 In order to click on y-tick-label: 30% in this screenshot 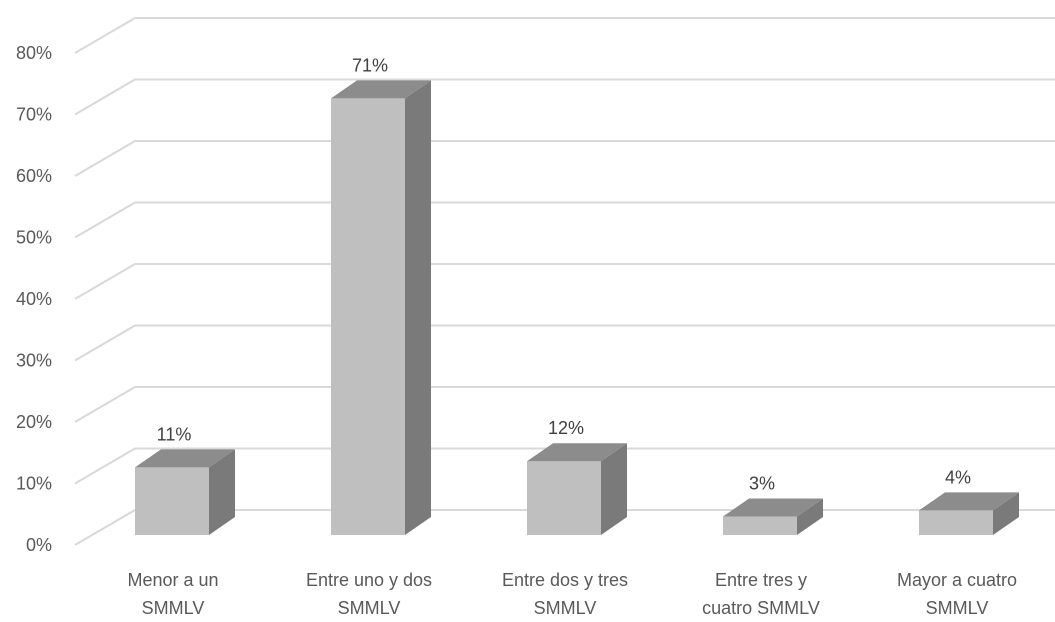, I will do `click(34, 361)`.